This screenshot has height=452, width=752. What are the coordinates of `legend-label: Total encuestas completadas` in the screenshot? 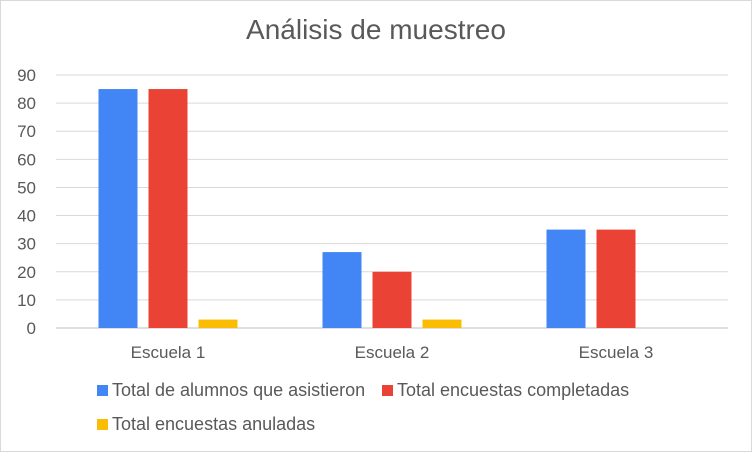 It's located at (513, 390).